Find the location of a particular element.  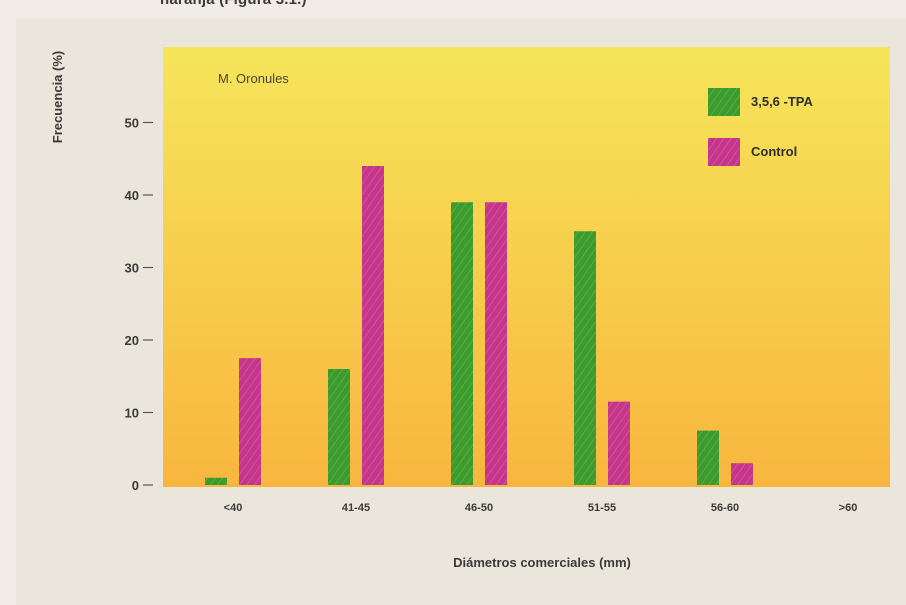

y-tick-label: 30 is located at coordinates (132, 268).